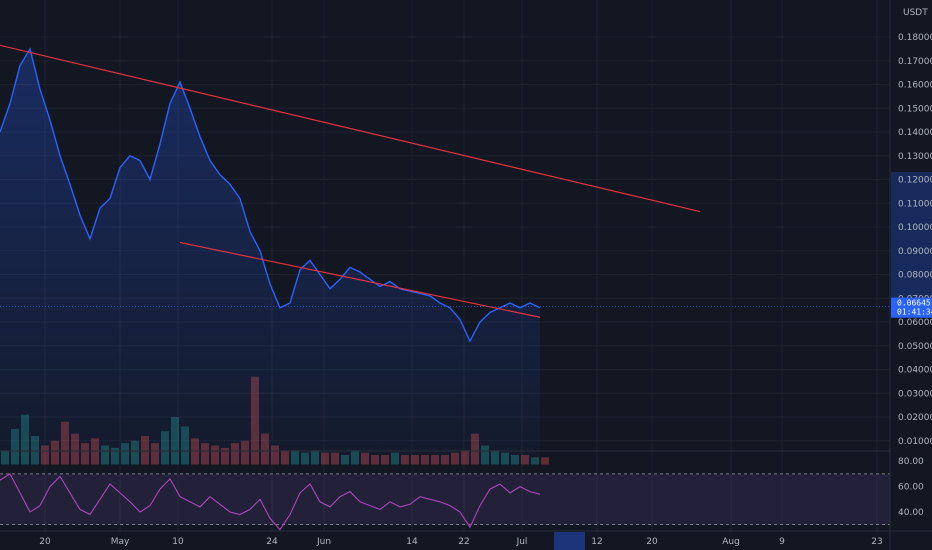 Image resolution: width=932 pixels, height=550 pixels. I want to click on last-price-value: 0.06645, so click(914, 303).